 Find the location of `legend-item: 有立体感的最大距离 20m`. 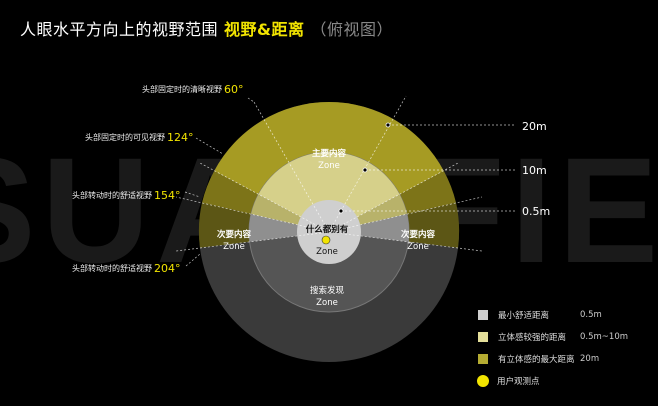

legend-item: 有立体感的最大距离 20m is located at coordinates (553, 359).